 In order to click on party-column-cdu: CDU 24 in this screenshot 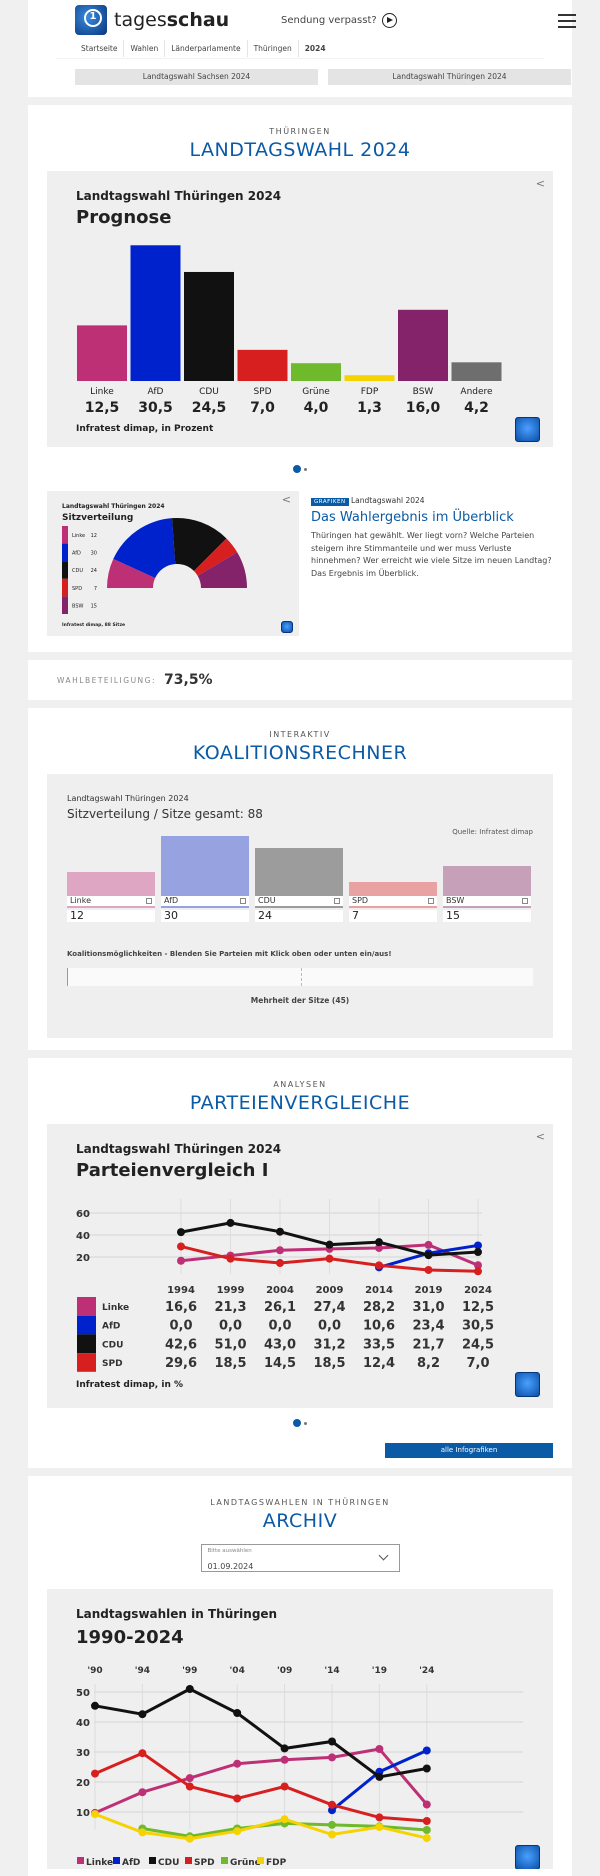, I will do `click(299, 859)`.